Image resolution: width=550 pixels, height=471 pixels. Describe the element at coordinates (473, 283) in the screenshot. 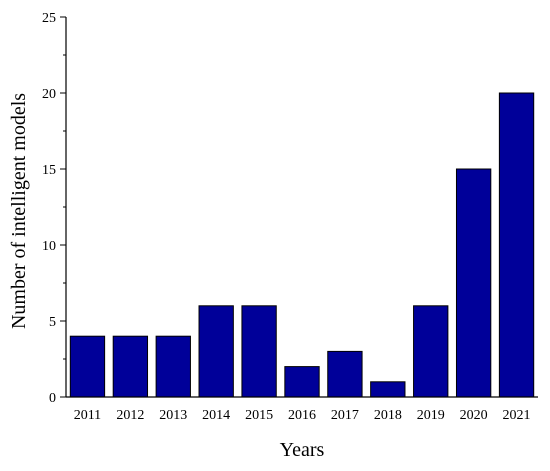

I see `bar-2020` at that location.